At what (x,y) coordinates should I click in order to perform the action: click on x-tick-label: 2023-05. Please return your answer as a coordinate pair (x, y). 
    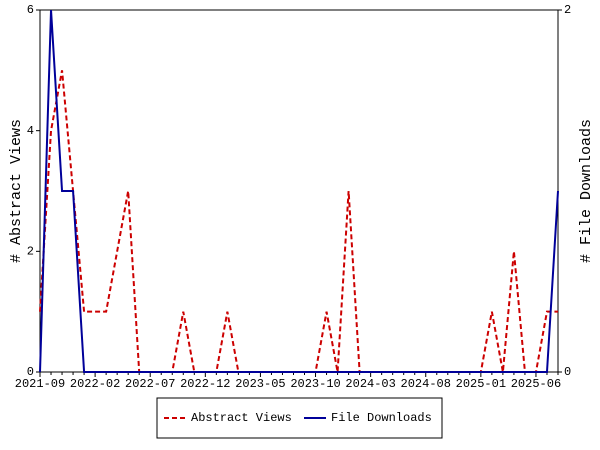
    Looking at the image, I should click on (260, 384).